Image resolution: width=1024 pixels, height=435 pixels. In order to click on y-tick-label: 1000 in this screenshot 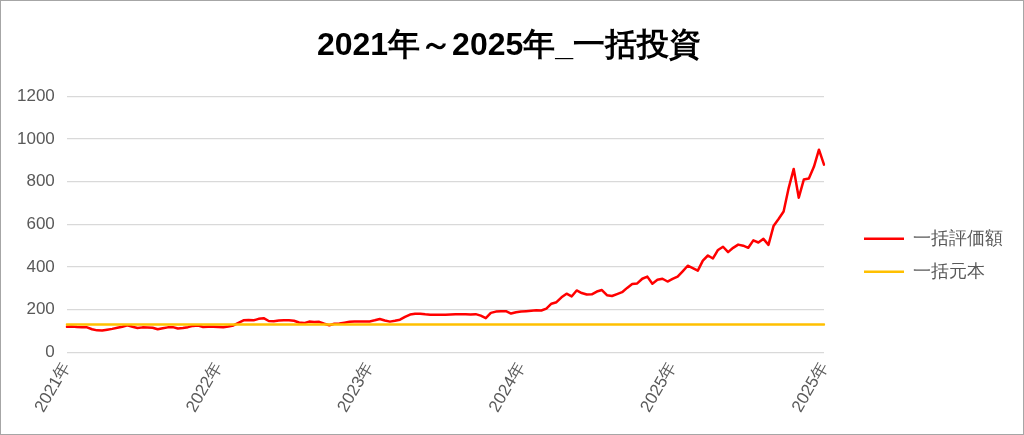, I will do `click(35, 138)`.